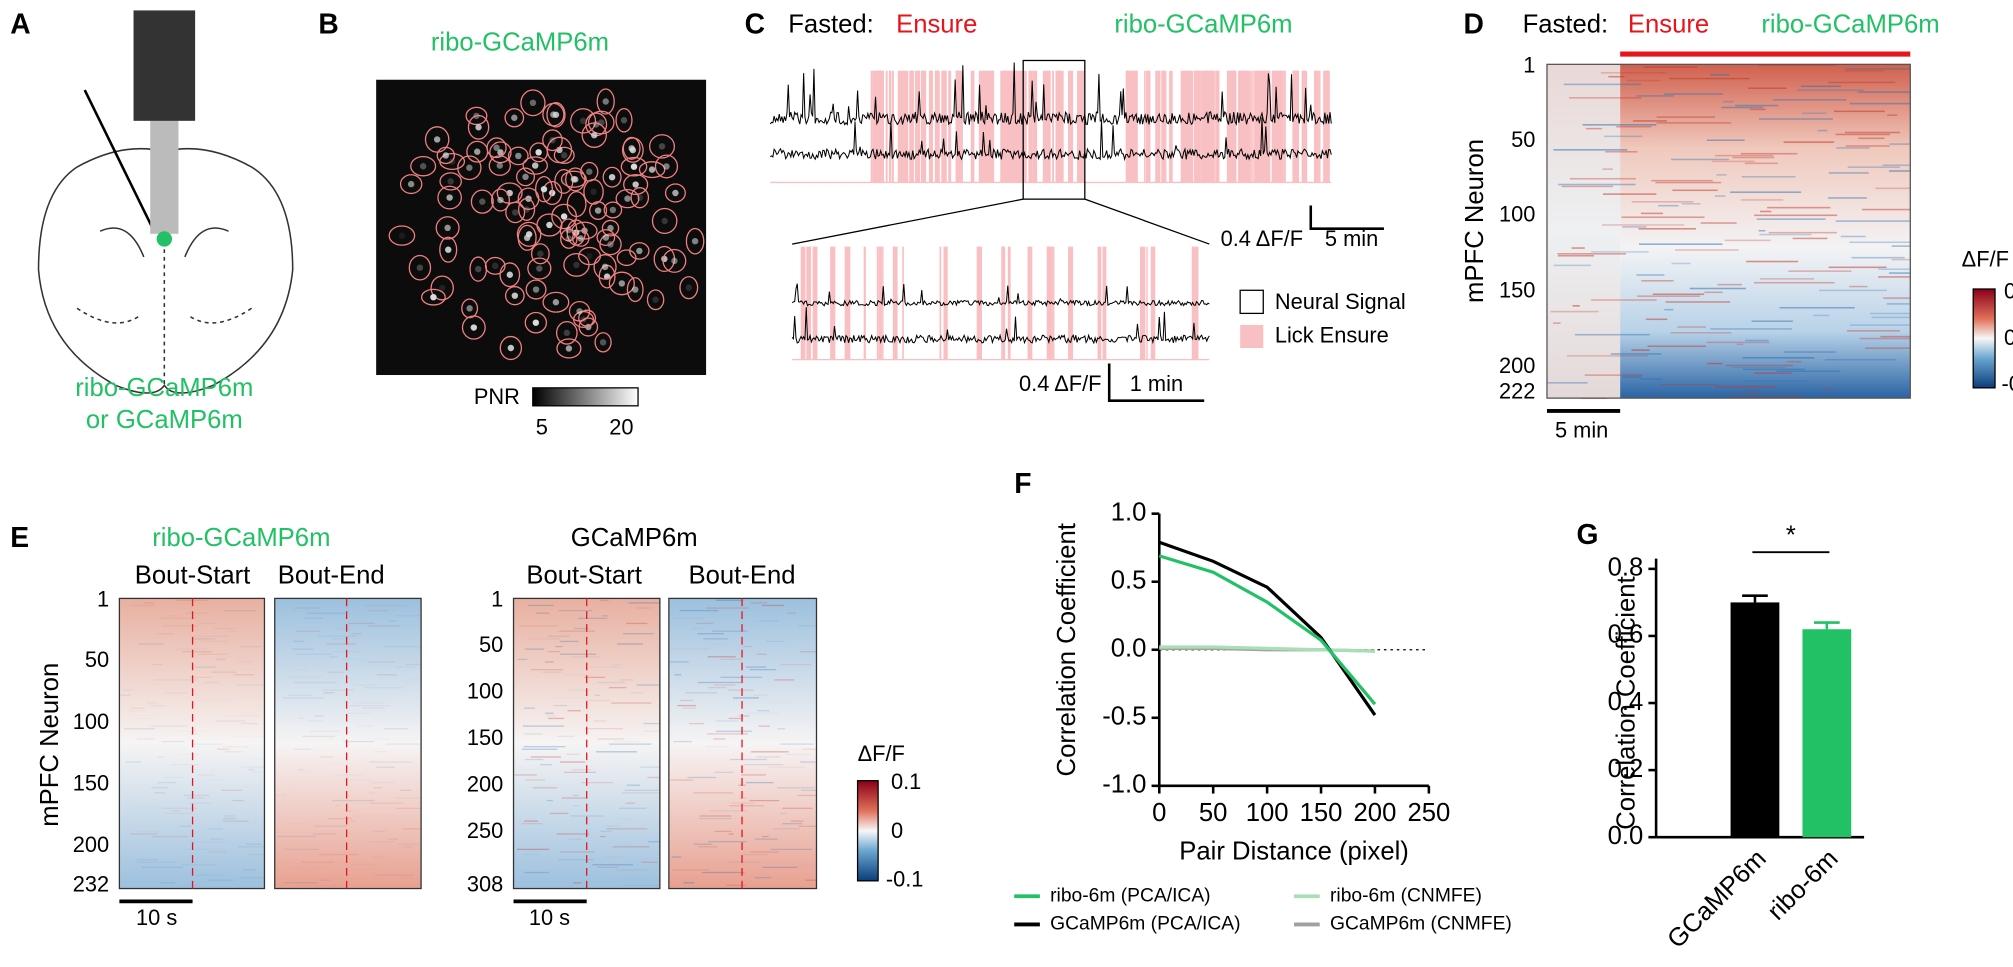 The width and height of the screenshot is (2013, 967). What do you see at coordinates (1984, 338) in the screenshot?
I see `colorbar` at bounding box center [1984, 338].